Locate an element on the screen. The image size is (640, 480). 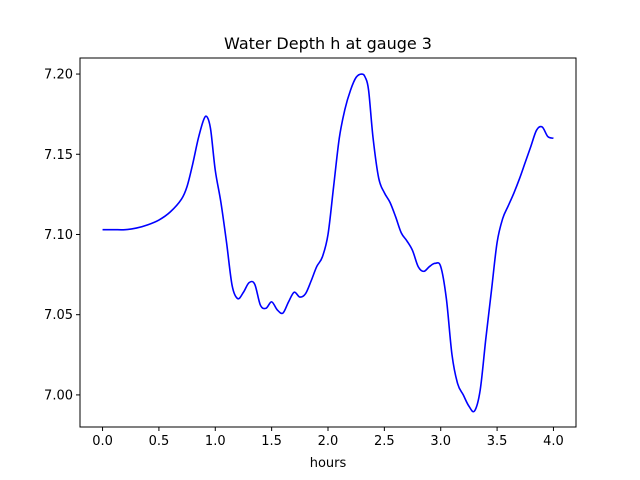
x-tick-label: 3.0 is located at coordinates (440, 441).